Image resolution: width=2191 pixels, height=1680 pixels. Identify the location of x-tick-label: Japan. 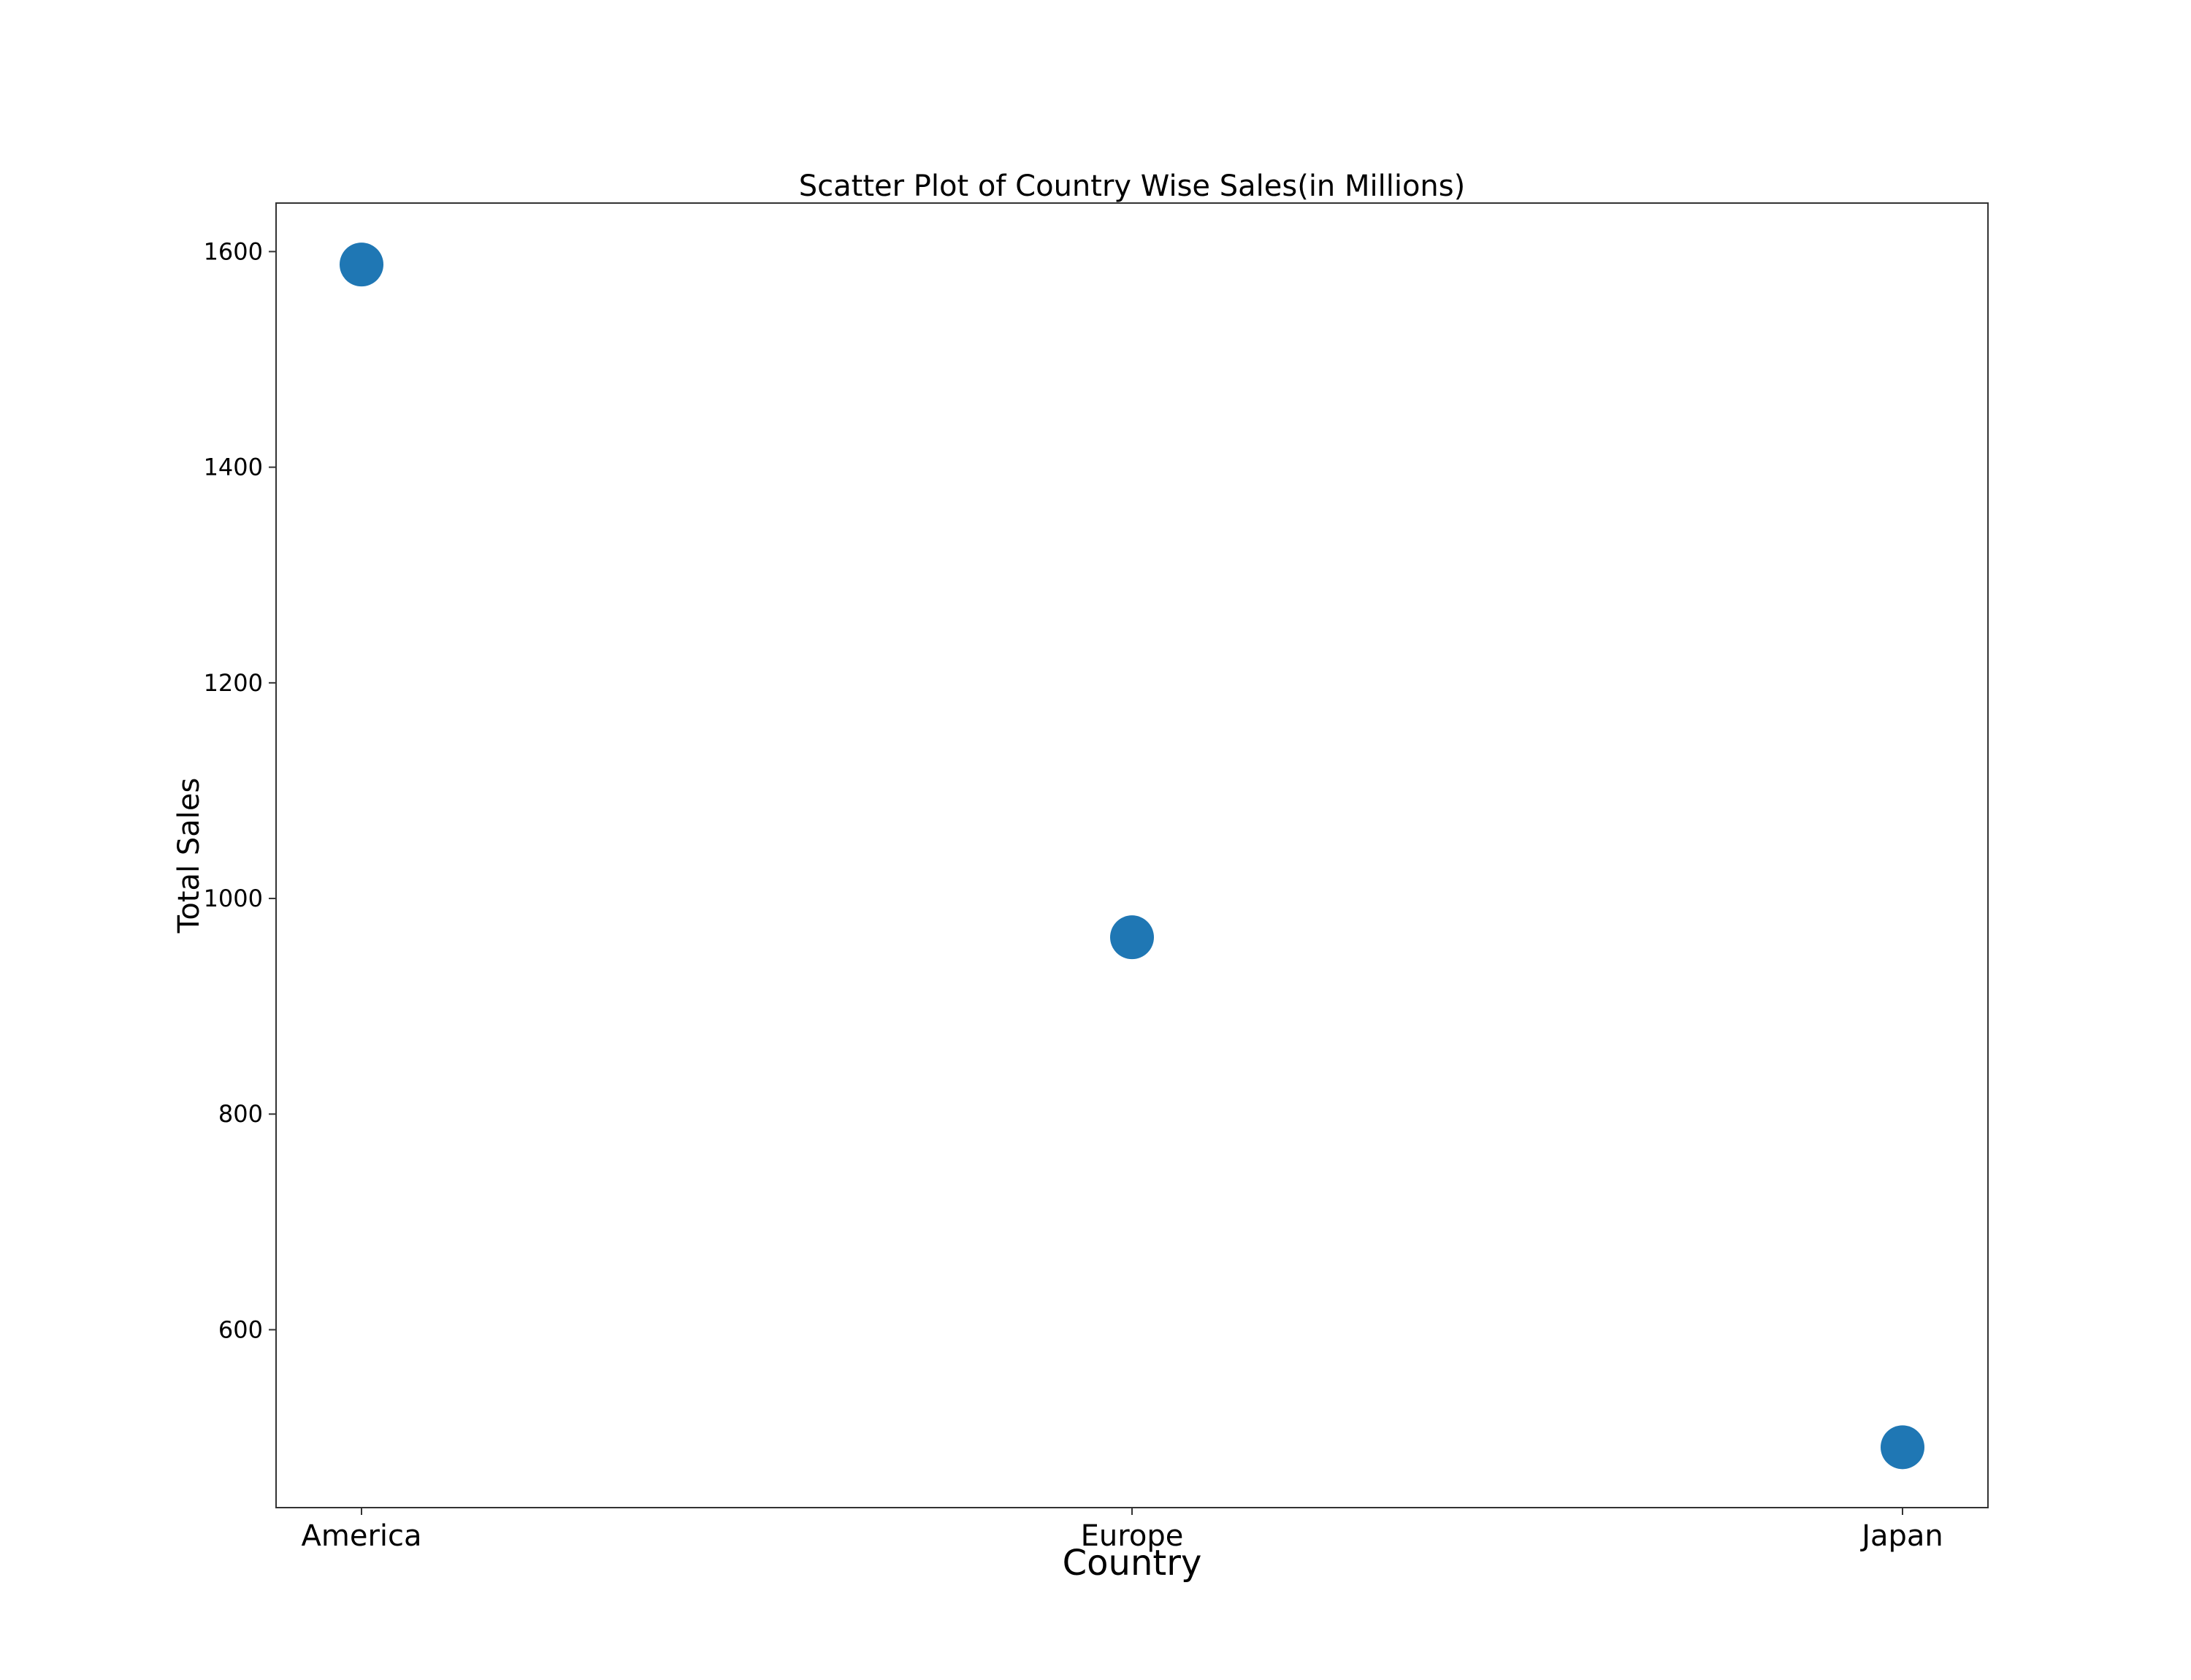
(1901, 1536).